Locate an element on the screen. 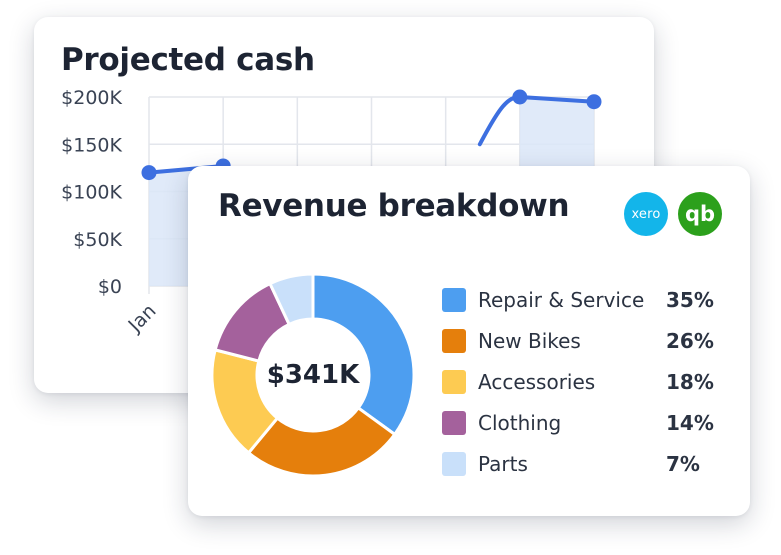 This screenshot has width=781, height=555. quickbooks-logo-icon: qb is located at coordinates (700, 214).